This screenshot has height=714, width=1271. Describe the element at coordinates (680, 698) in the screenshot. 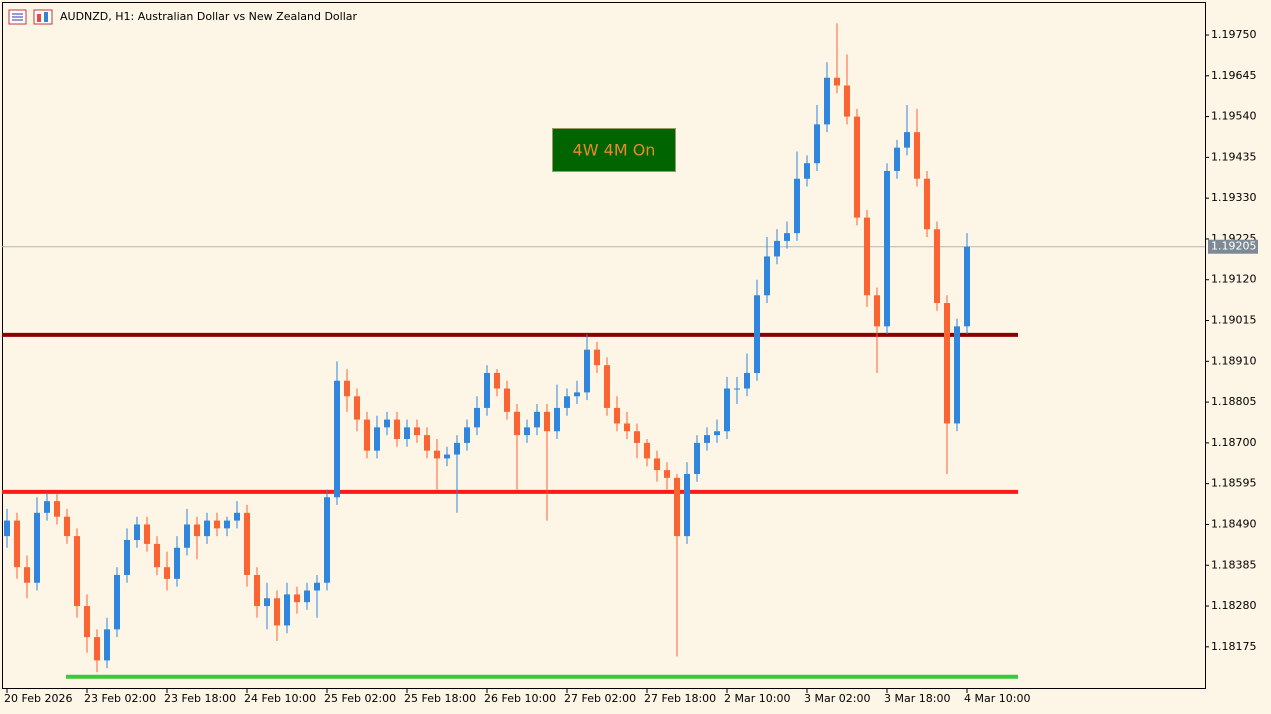

I see `x-tick-label: 27 Feb 18:00` at that location.